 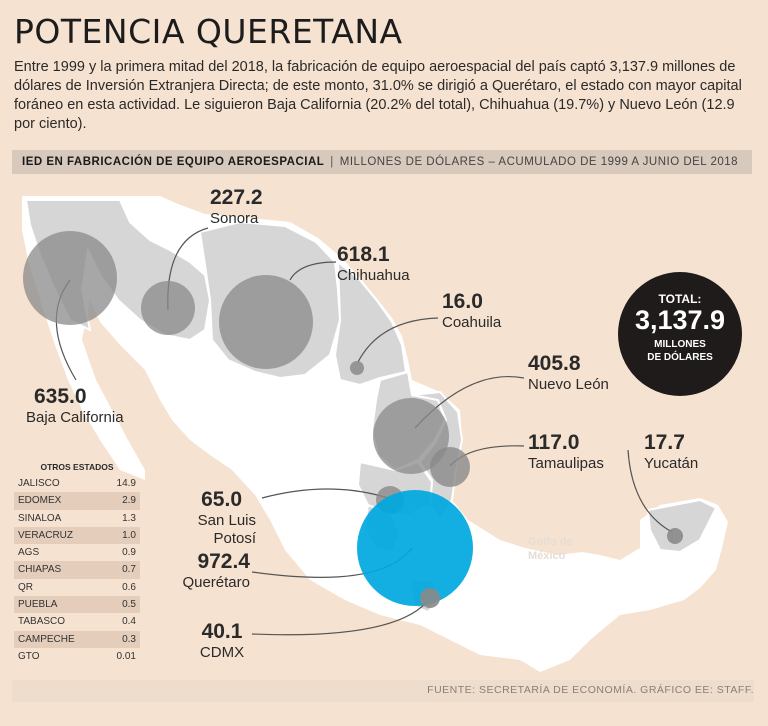 I want to click on row-state-value: 14.9, so click(x=126, y=483).